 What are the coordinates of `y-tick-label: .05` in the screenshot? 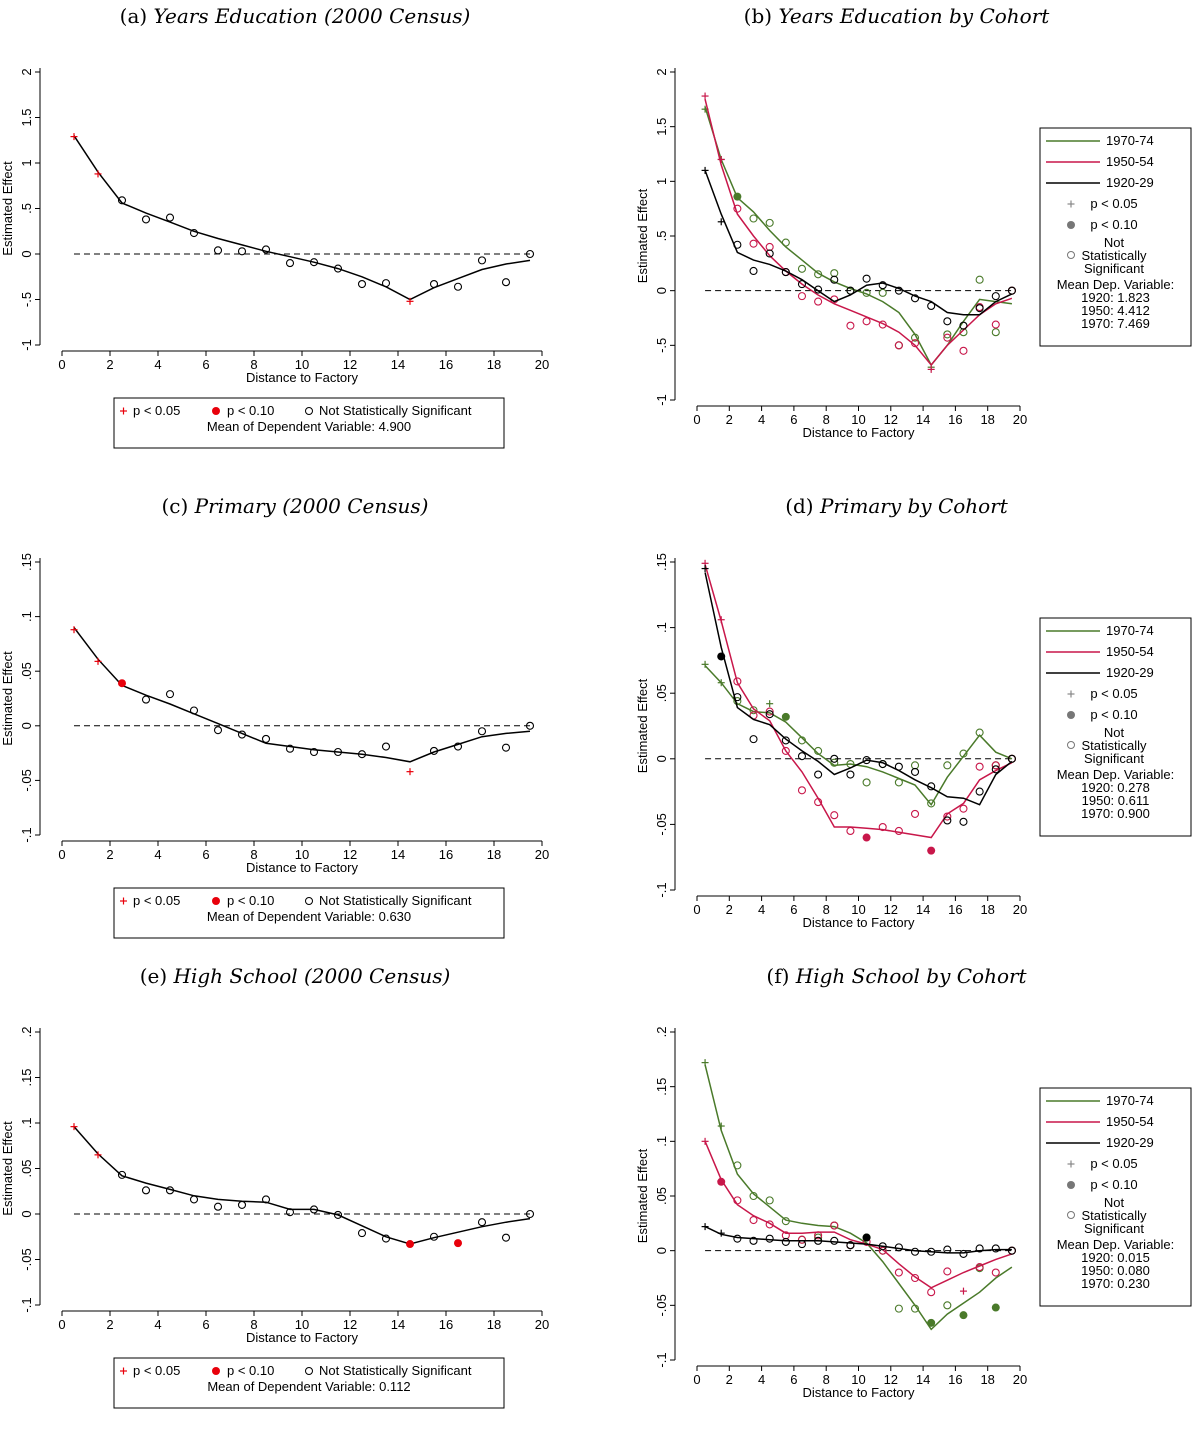 It's located at (26, 671).